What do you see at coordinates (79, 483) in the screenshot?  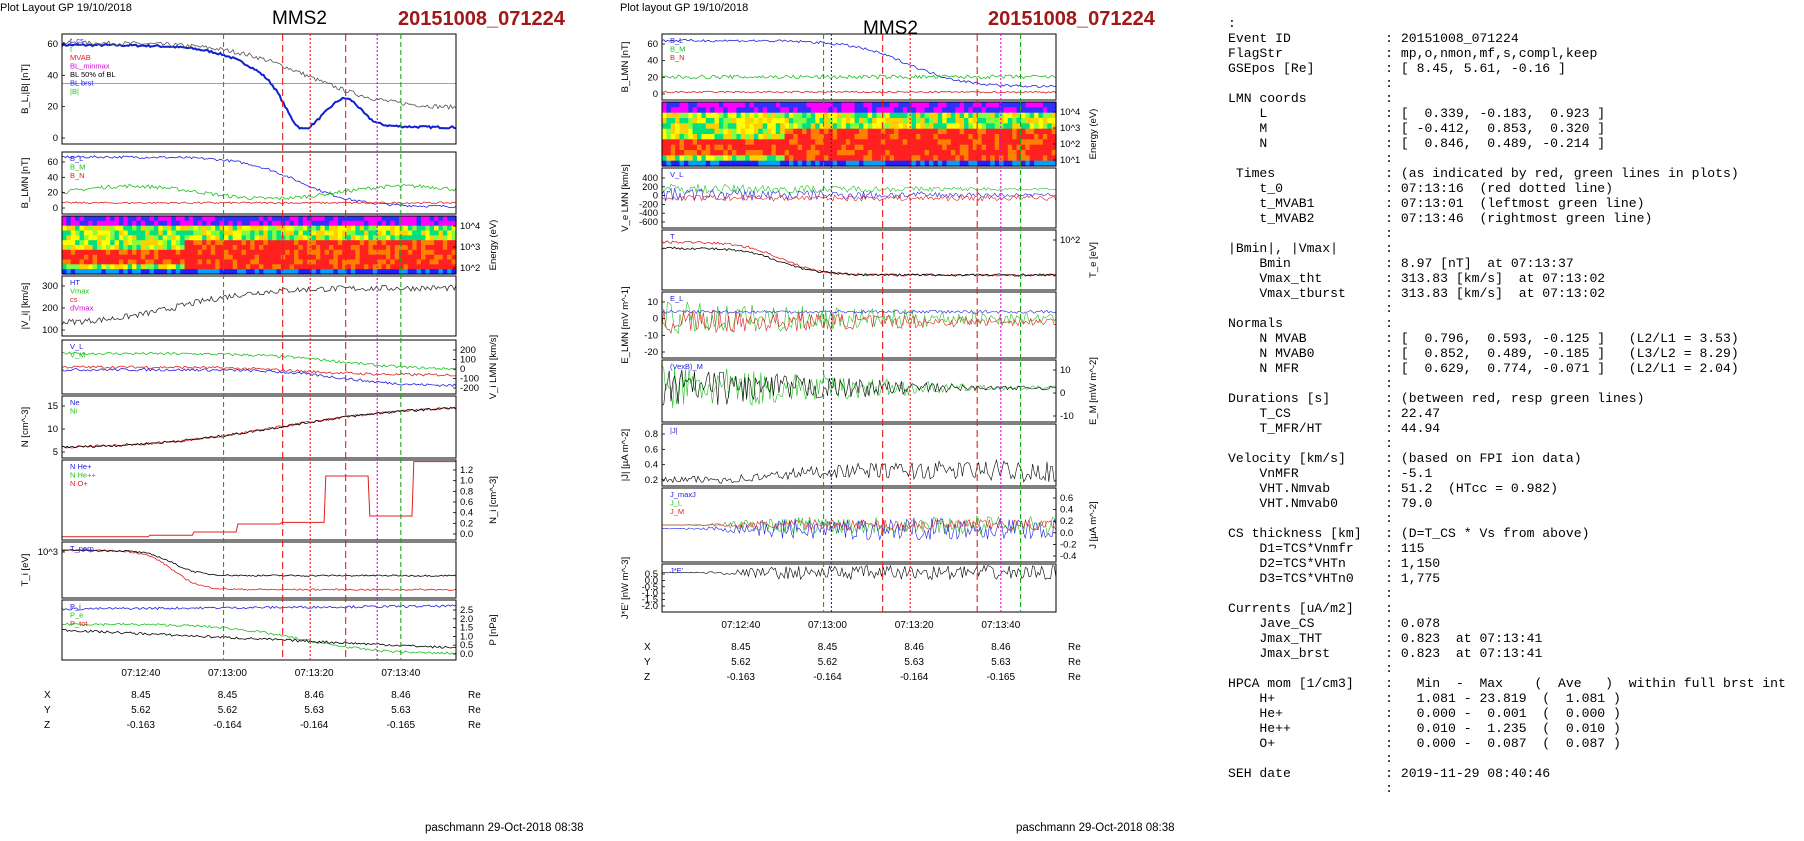 I see `left-legend-entry: N O+` at bounding box center [79, 483].